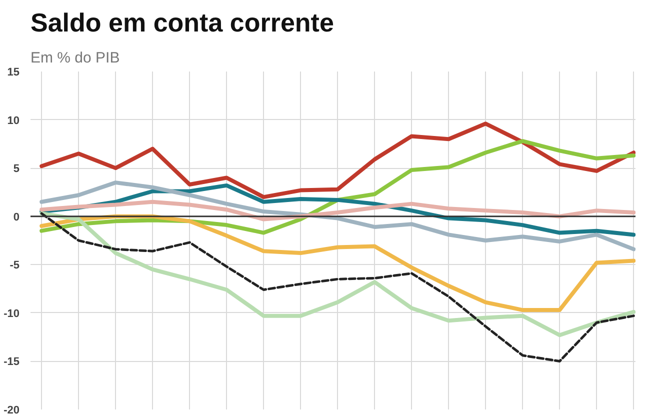  What do you see at coordinates (16, 217) in the screenshot?
I see `y-tick-label: 0` at bounding box center [16, 217].